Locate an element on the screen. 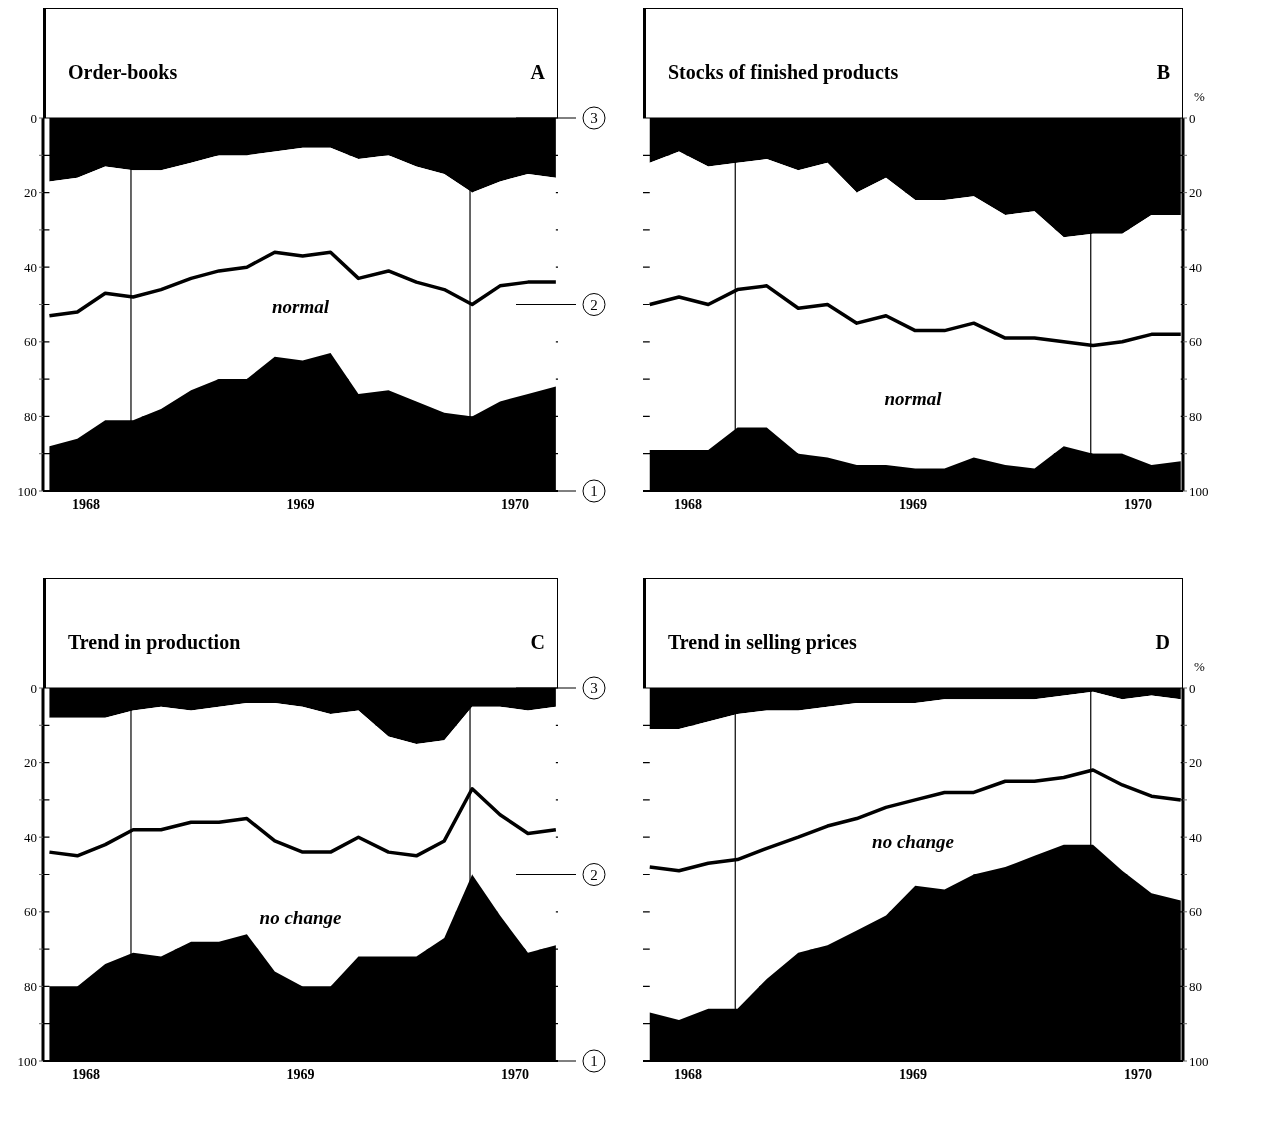 Image resolution: width=1270 pixels, height=1137 pixels. chart-title: Trend in selling prices is located at coordinates (762, 642).